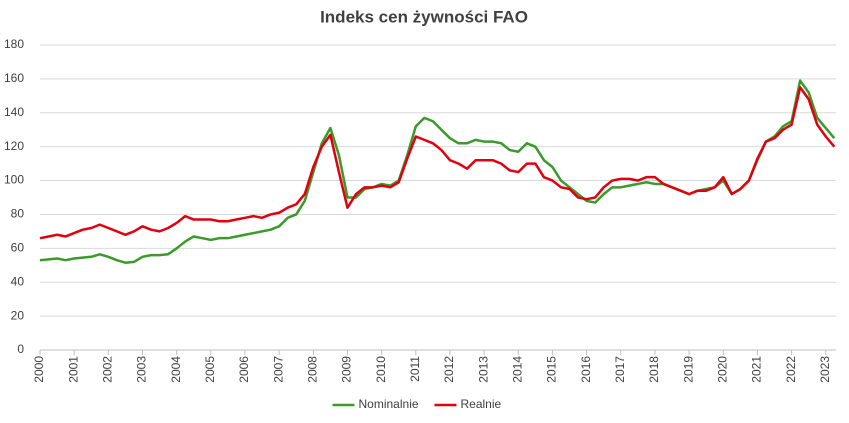 The width and height of the screenshot is (849, 423). I want to click on x-tick-label: 2015, so click(552, 369).